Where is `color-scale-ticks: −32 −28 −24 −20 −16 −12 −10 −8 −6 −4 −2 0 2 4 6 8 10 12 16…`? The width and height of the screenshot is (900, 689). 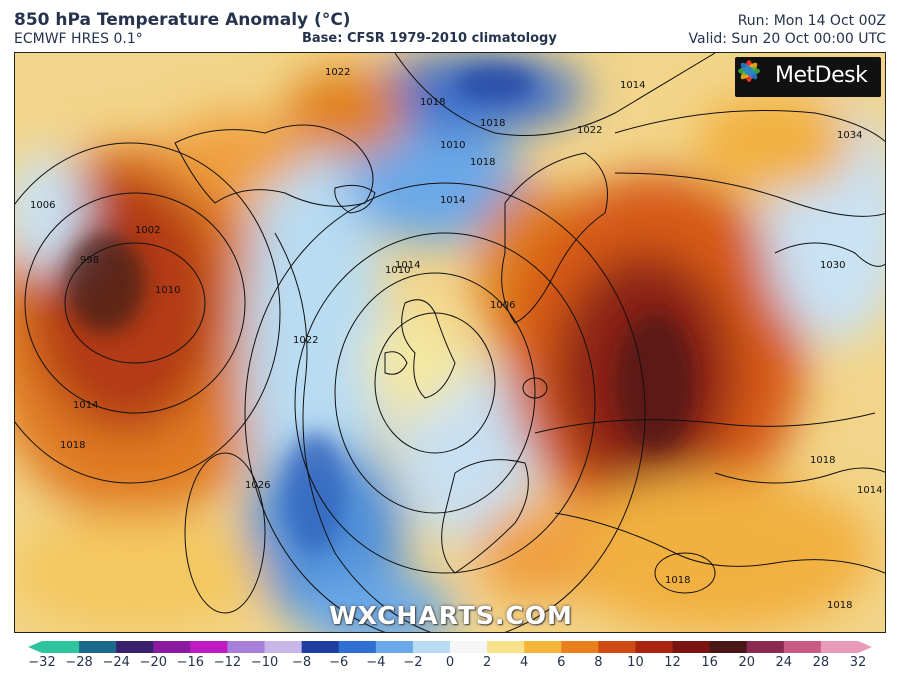
color-scale-ticks: −32 −28 −24 −20 −16 −12 −10 −8 −6 −4 −2 0 2 4 6 8 10 12 16… is located at coordinates (450, 665).